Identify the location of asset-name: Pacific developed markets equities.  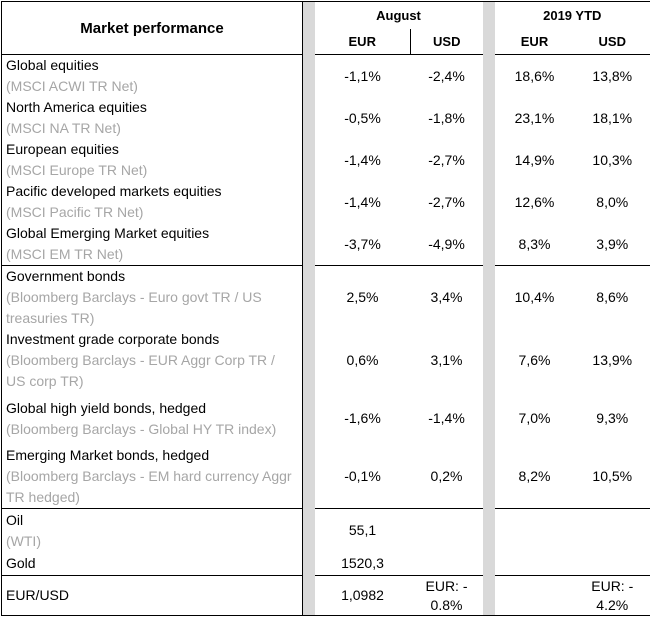
(152, 191).